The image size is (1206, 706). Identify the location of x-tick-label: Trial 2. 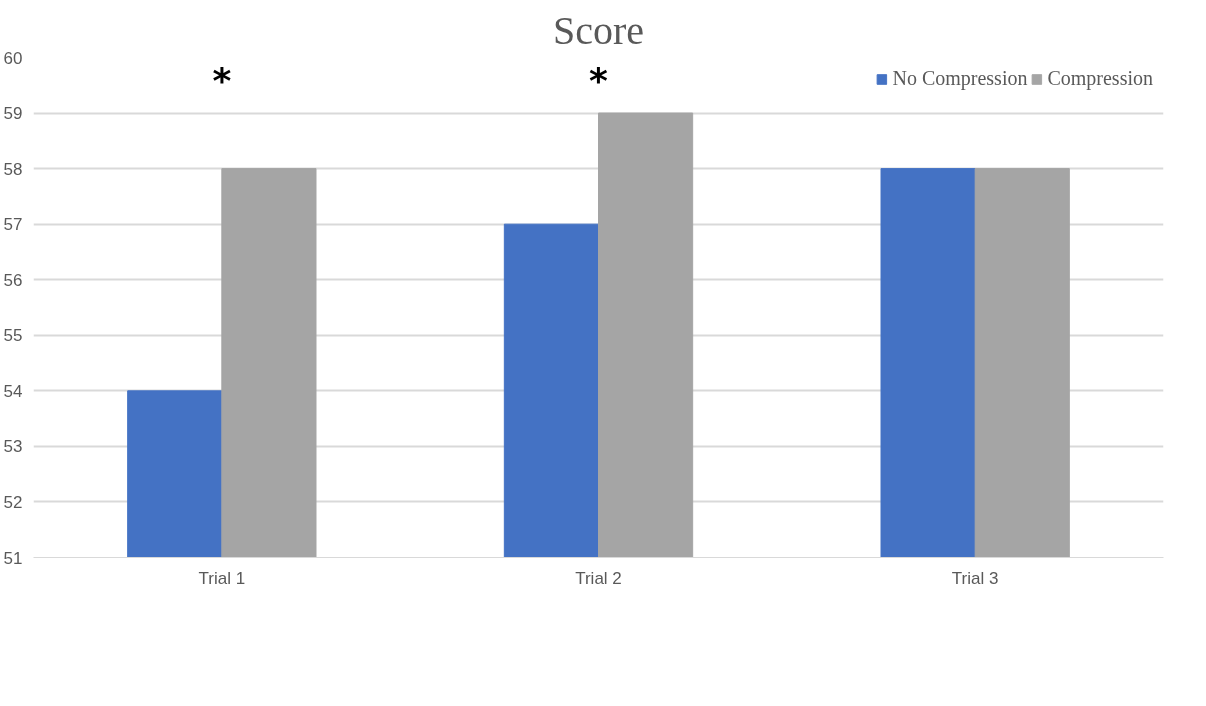
(598, 578).